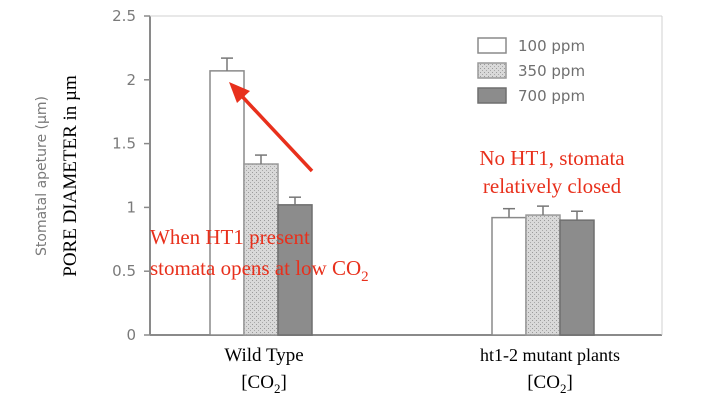 The width and height of the screenshot is (714, 420). I want to click on legend-label: 350 ppm, so click(551, 71).